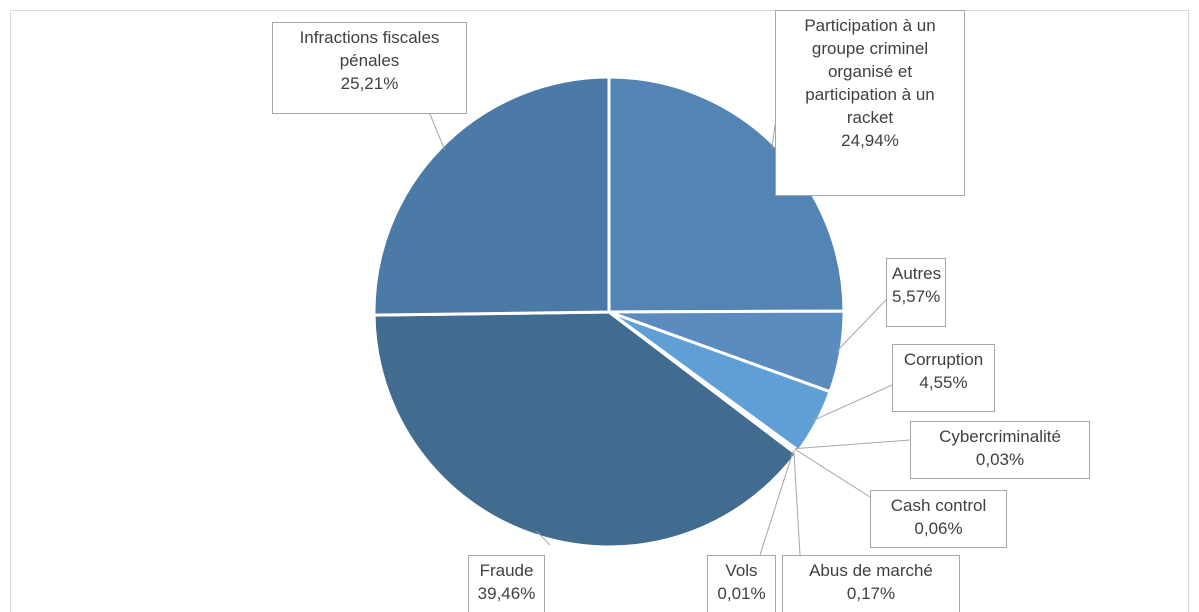 The width and height of the screenshot is (1199, 612). Describe the element at coordinates (938, 505) in the screenshot. I see `category-name: Cash control` at that location.